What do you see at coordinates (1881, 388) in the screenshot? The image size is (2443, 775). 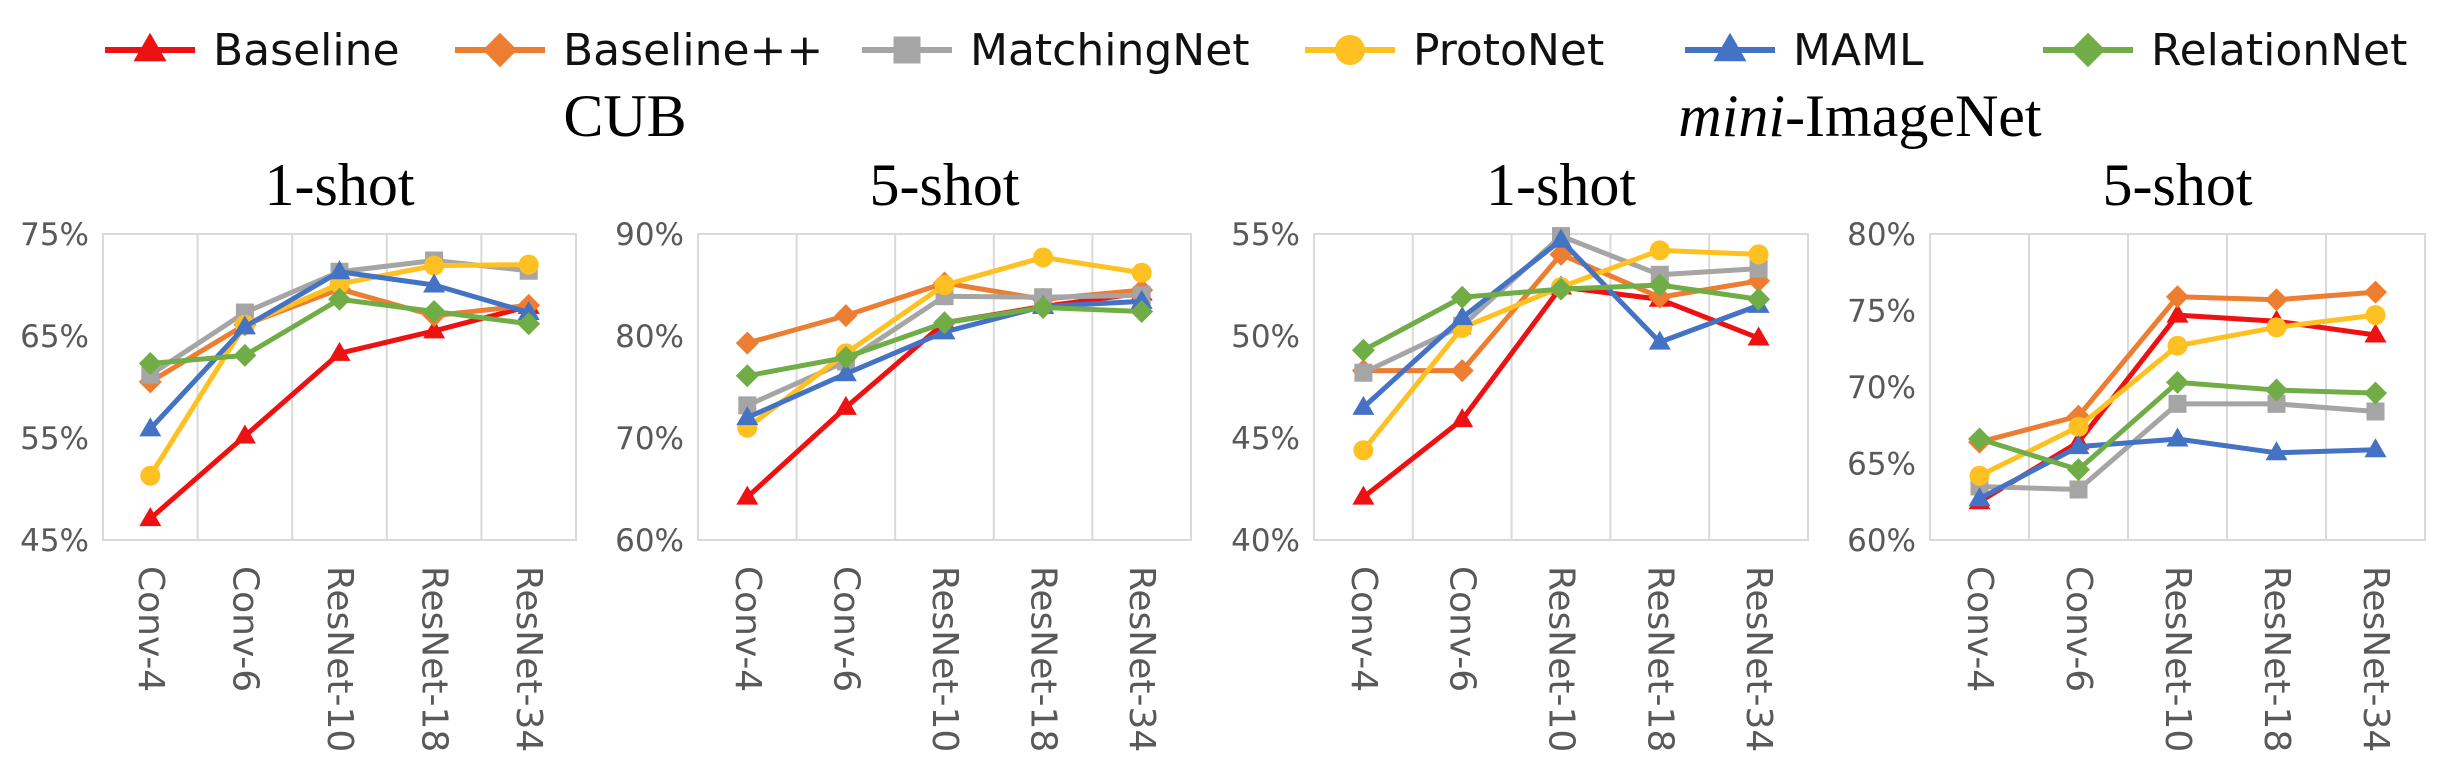 I see `y-tick-label: 70%` at bounding box center [1881, 388].